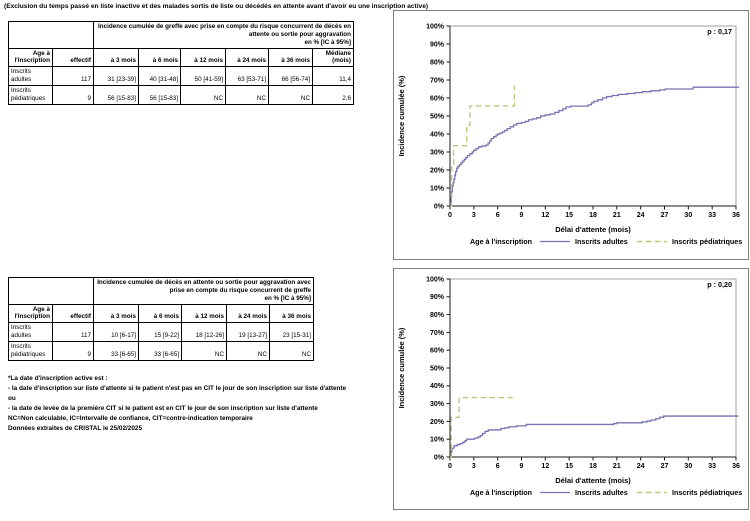 This screenshot has height=521, width=750. What do you see at coordinates (545, 215) in the screenshot?
I see `x-tick-label: 12` at bounding box center [545, 215].